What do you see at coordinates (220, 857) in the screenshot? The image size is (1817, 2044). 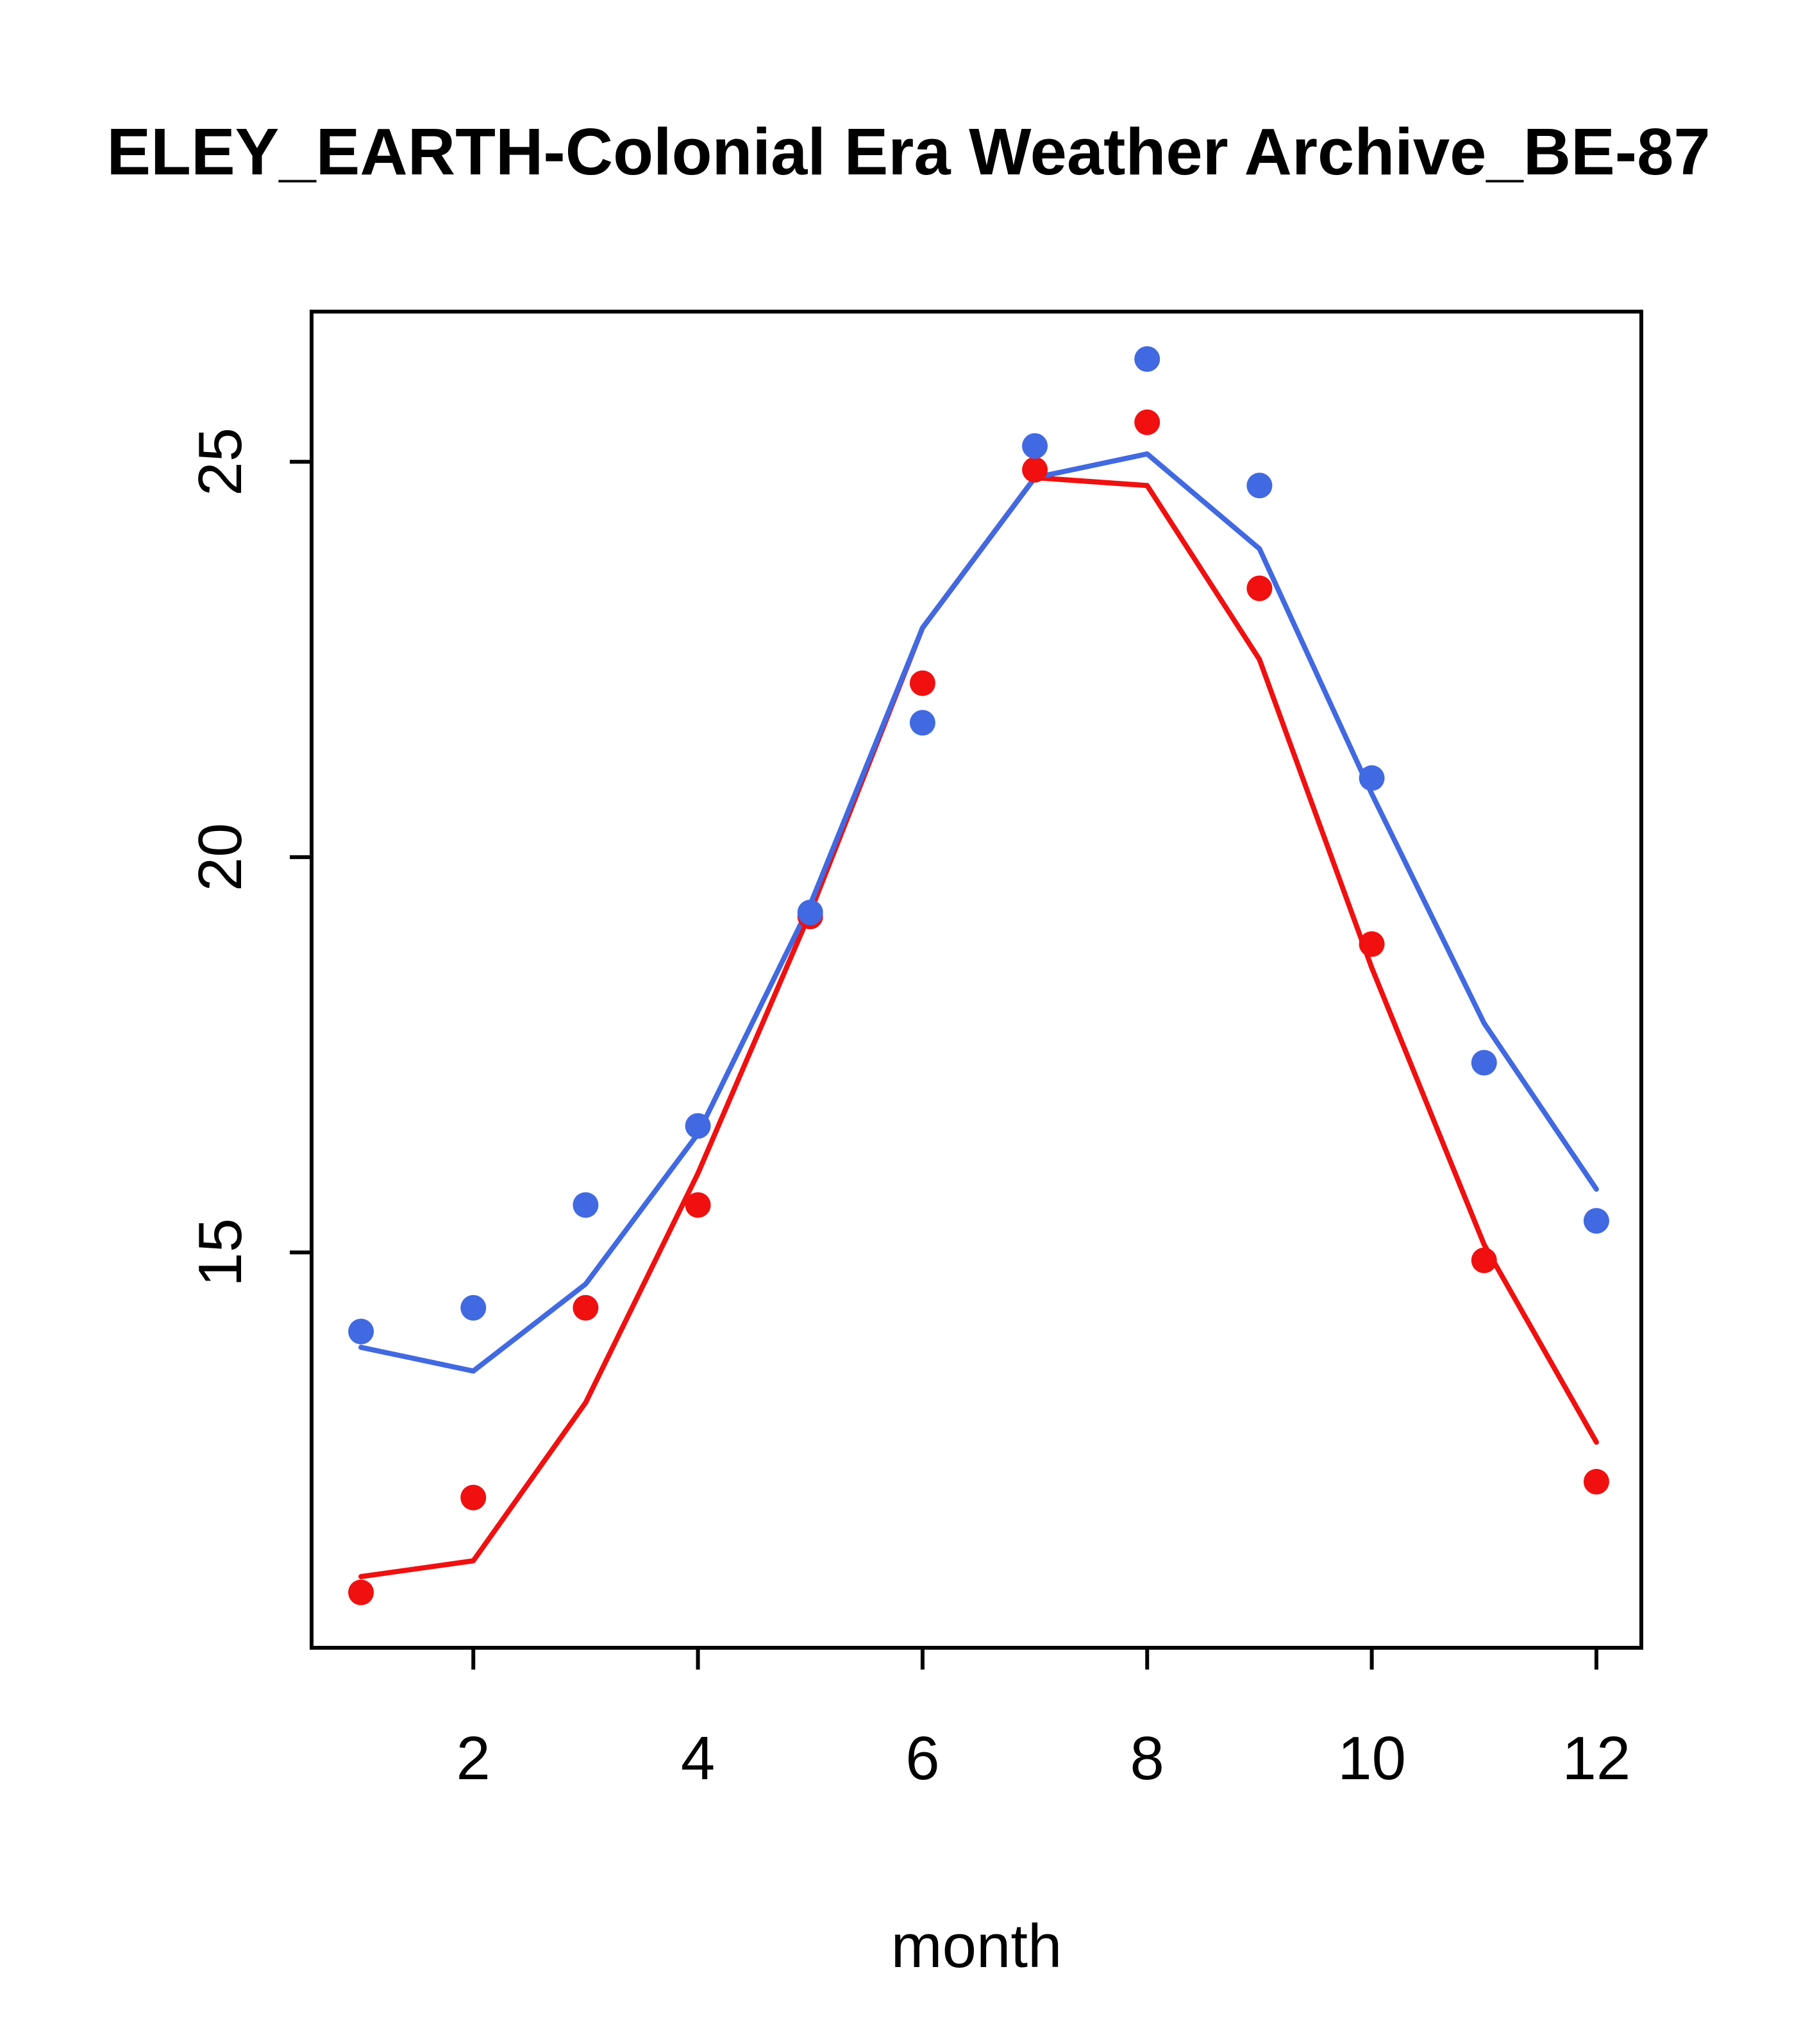 I see `y-tick-label: 20` at bounding box center [220, 857].